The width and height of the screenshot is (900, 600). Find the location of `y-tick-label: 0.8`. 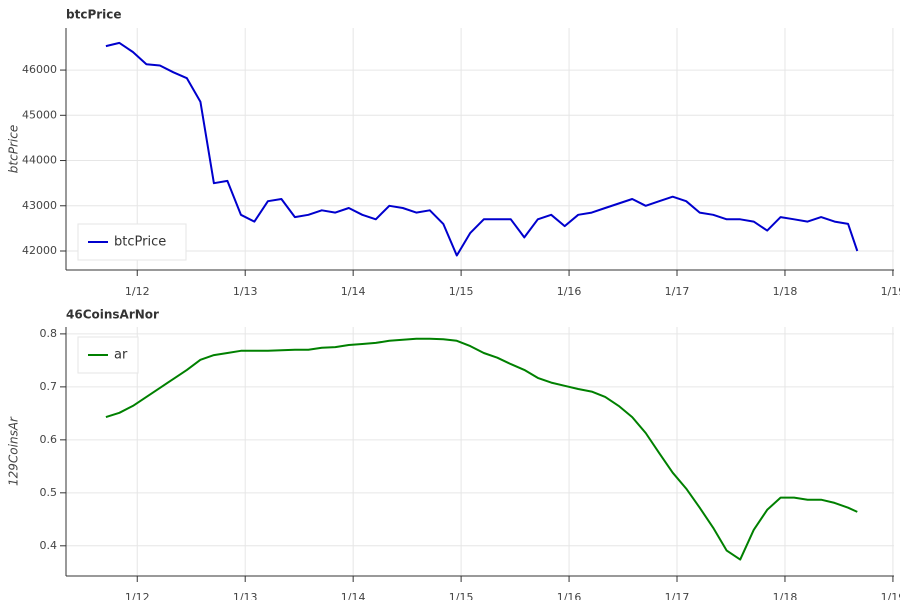

y-tick-label: 0.8 is located at coordinates (49, 333).